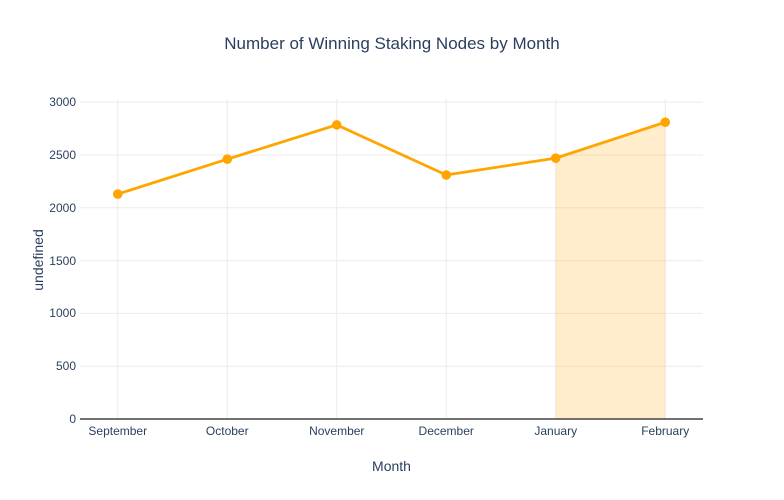 The image size is (784, 500). Describe the element at coordinates (446, 175) in the screenshot. I see `data-point-december` at that location.